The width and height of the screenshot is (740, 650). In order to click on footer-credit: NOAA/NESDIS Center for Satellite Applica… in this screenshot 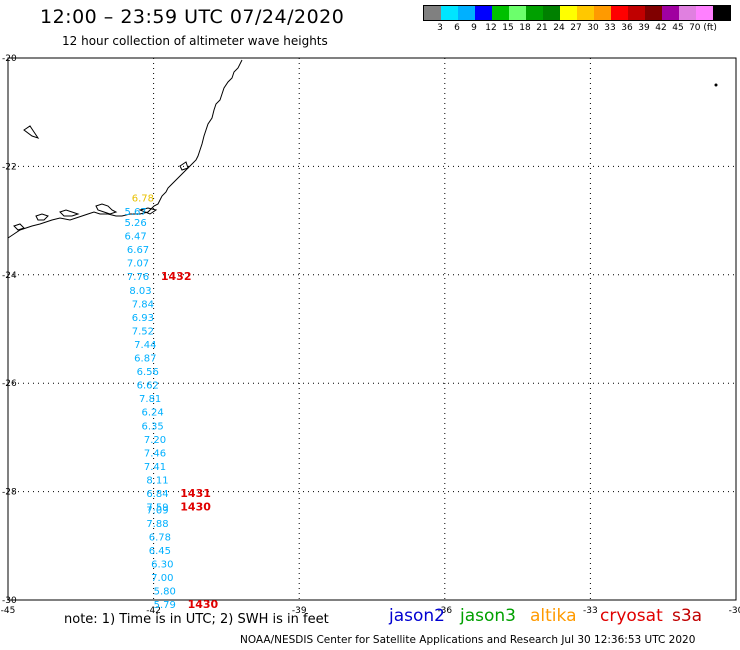, I will do `click(468, 640)`.